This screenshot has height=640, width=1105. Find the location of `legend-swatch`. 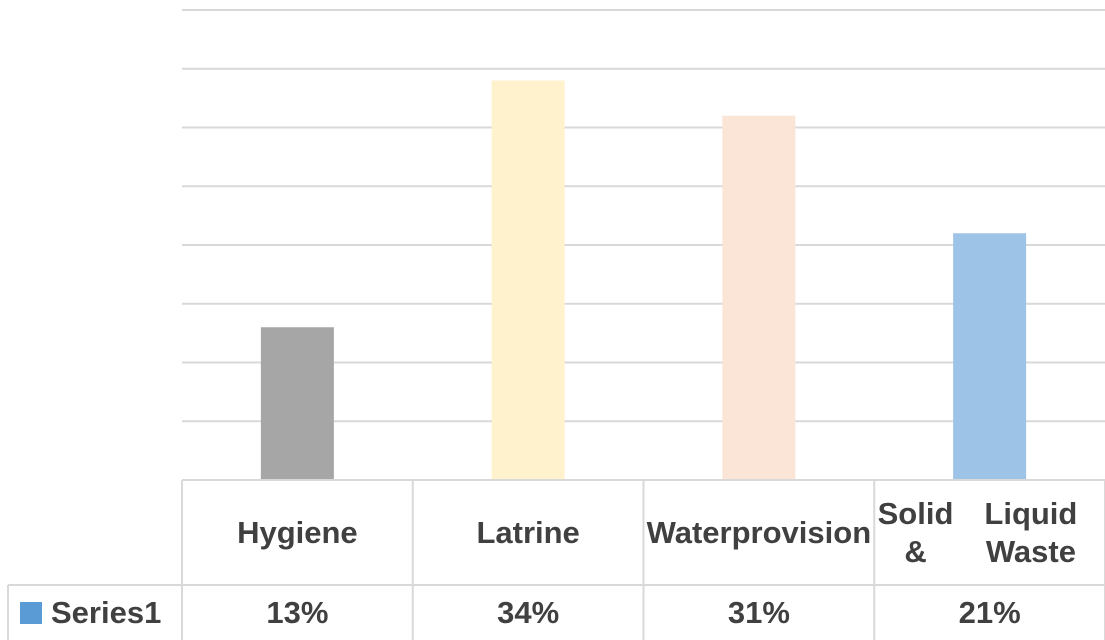

legend-swatch is located at coordinates (31, 612).